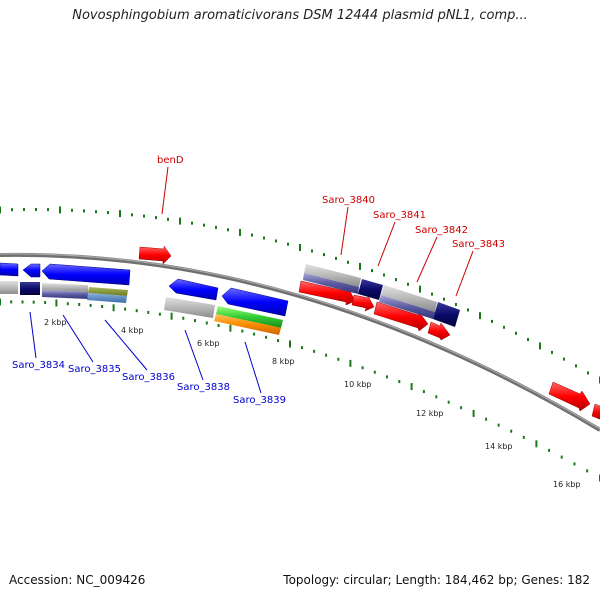 The image size is (600, 600). I want to click on gene-label-saro-3838: Saro_3838, so click(203, 387).